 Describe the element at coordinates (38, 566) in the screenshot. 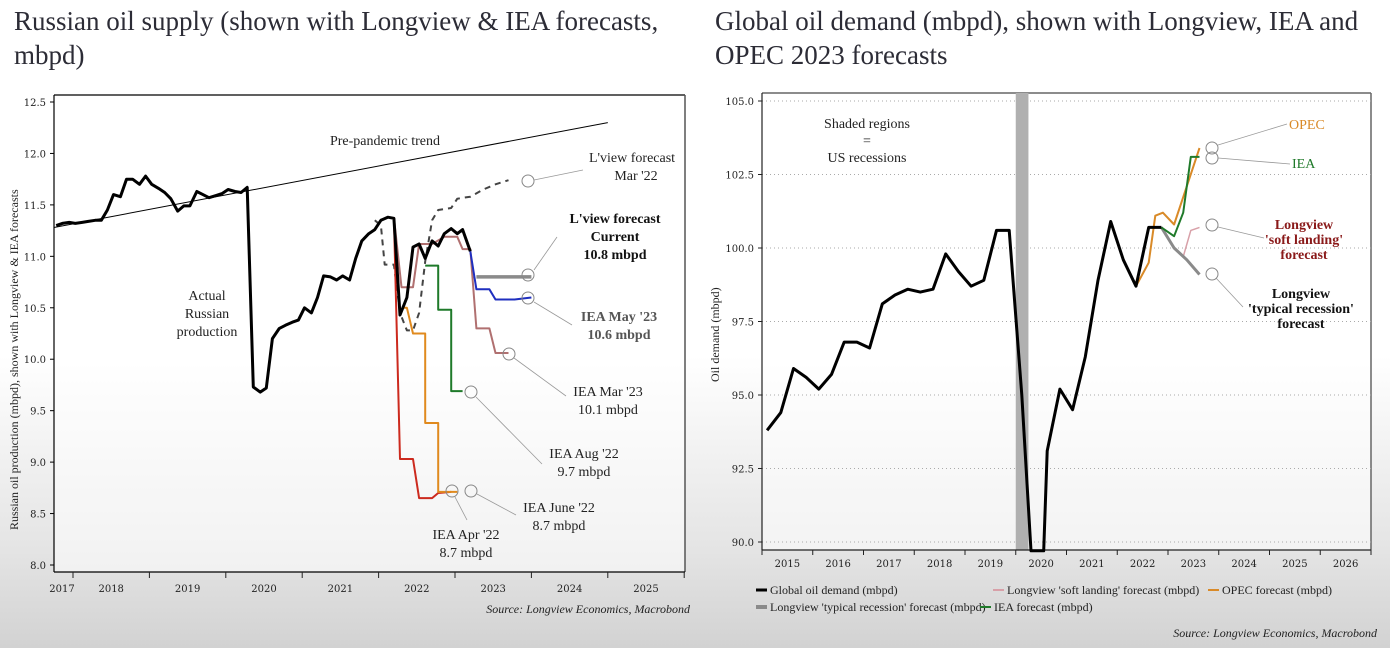

I see `left-y-tick-label: 8.0` at that location.